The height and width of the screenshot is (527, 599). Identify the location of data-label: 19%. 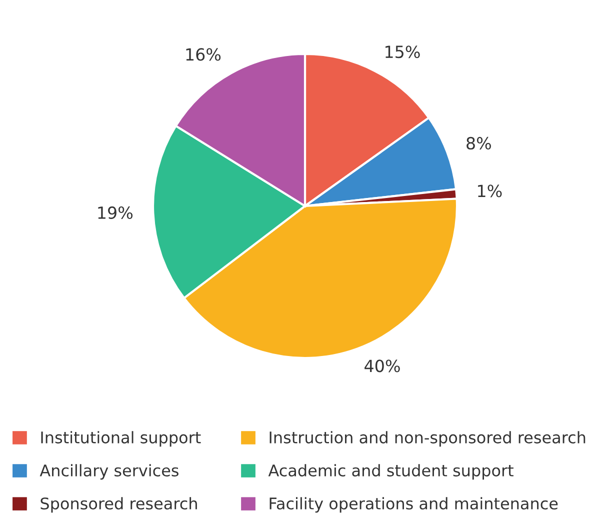
(115, 213).